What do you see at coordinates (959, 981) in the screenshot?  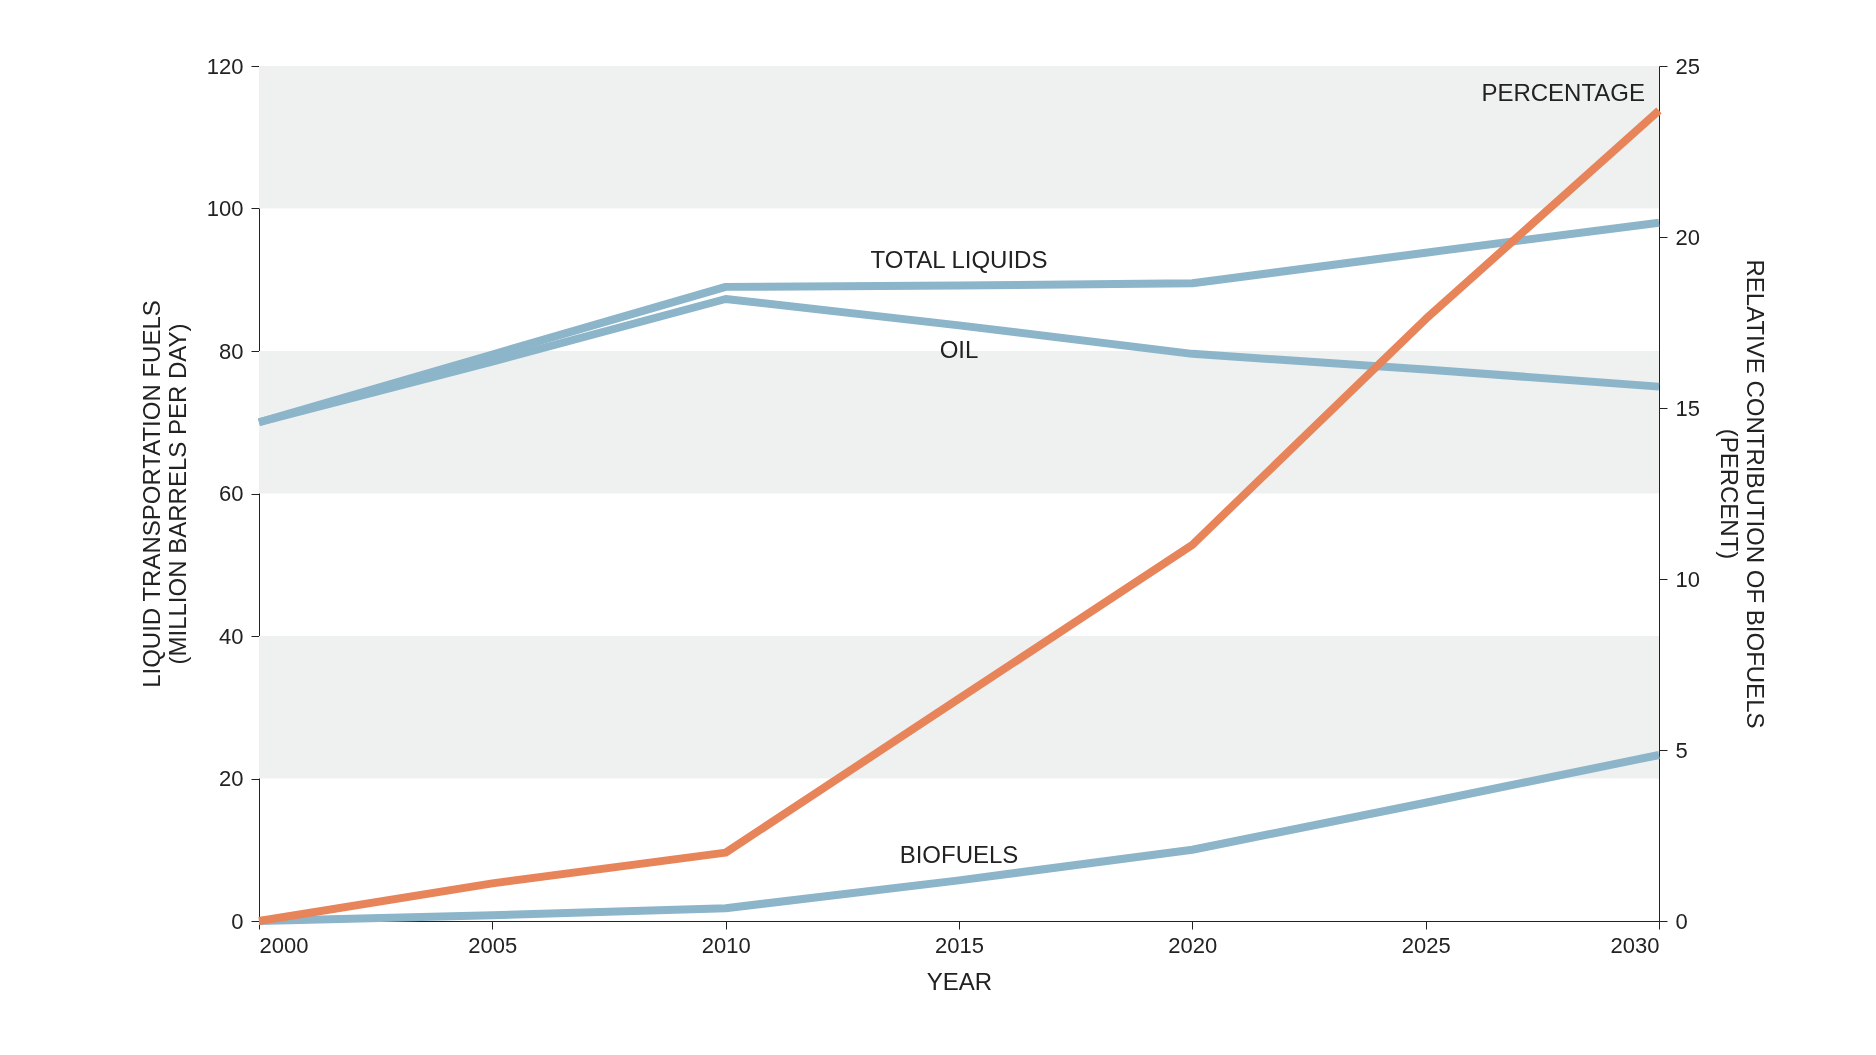 I see `x-axis-title: YEAR` at bounding box center [959, 981].